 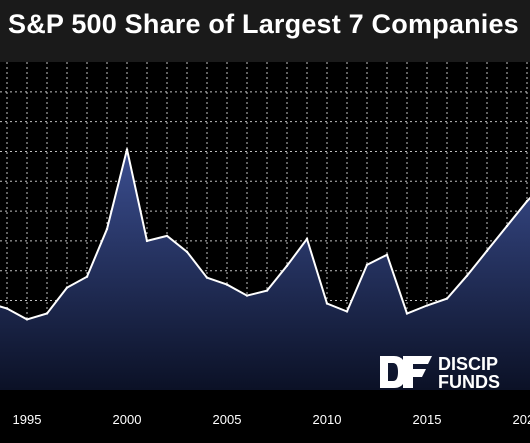 What do you see at coordinates (67, 287) in the screenshot?
I see `data-point-1997` at bounding box center [67, 287].